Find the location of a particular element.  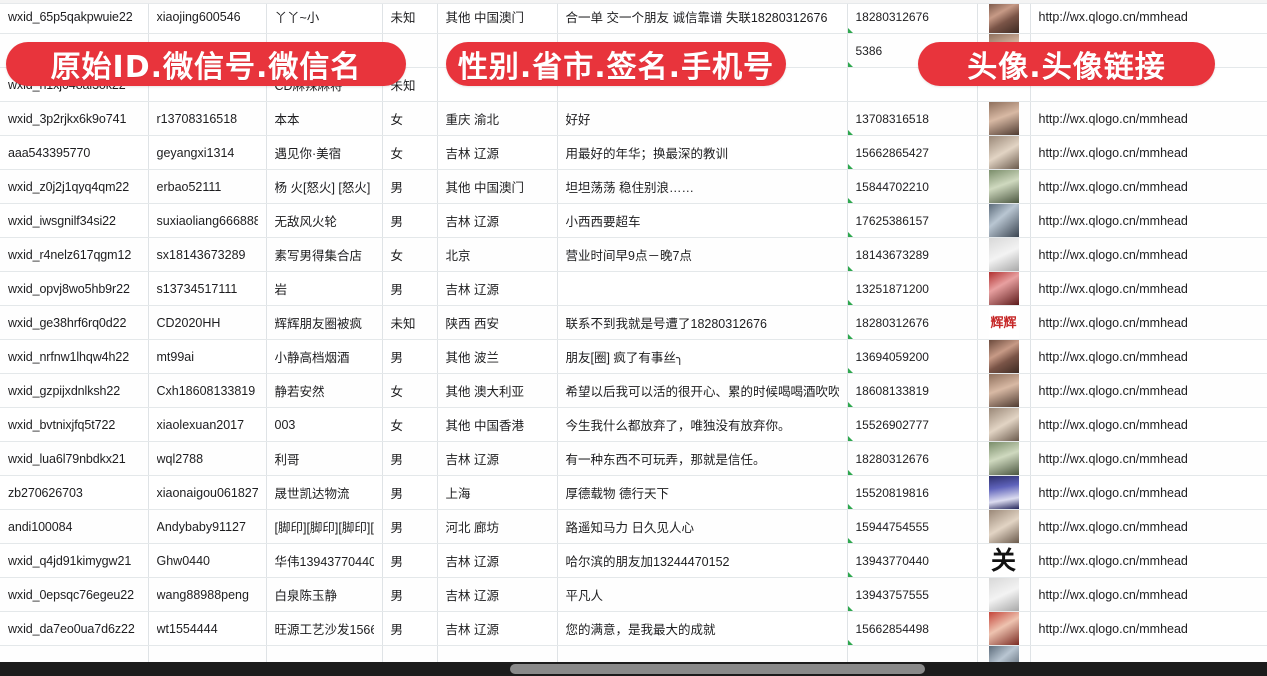

cell-region: 上海 is located at coordinates (497, 493).